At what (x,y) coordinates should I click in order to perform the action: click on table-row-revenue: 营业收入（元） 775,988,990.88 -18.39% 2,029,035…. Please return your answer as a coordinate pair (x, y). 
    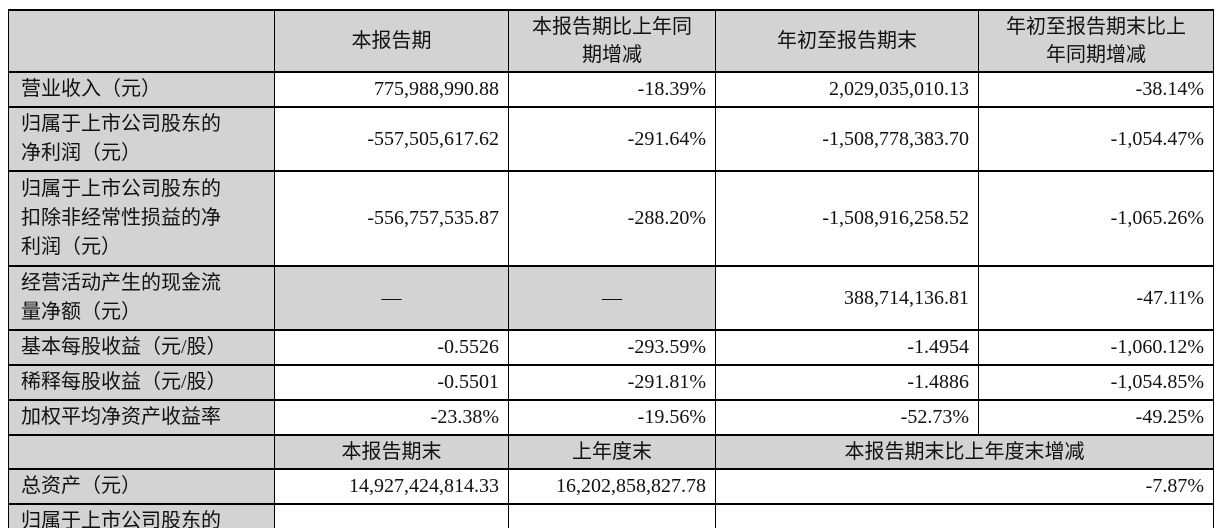
    Looking at the image, I should click on (611, 89).